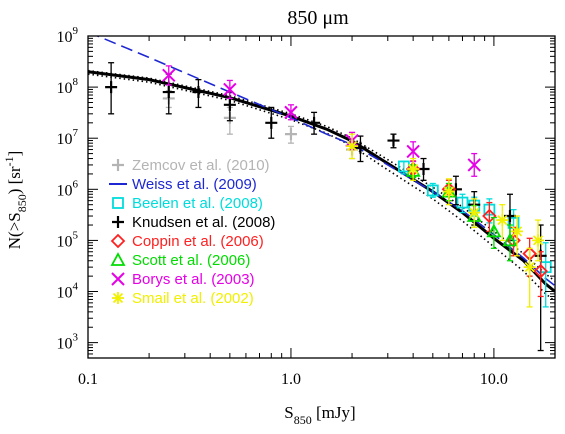 The height and width of the screenshot is (434, 565). I want to click on legend-label: Coppin et al. (2006), so click(198, 241).